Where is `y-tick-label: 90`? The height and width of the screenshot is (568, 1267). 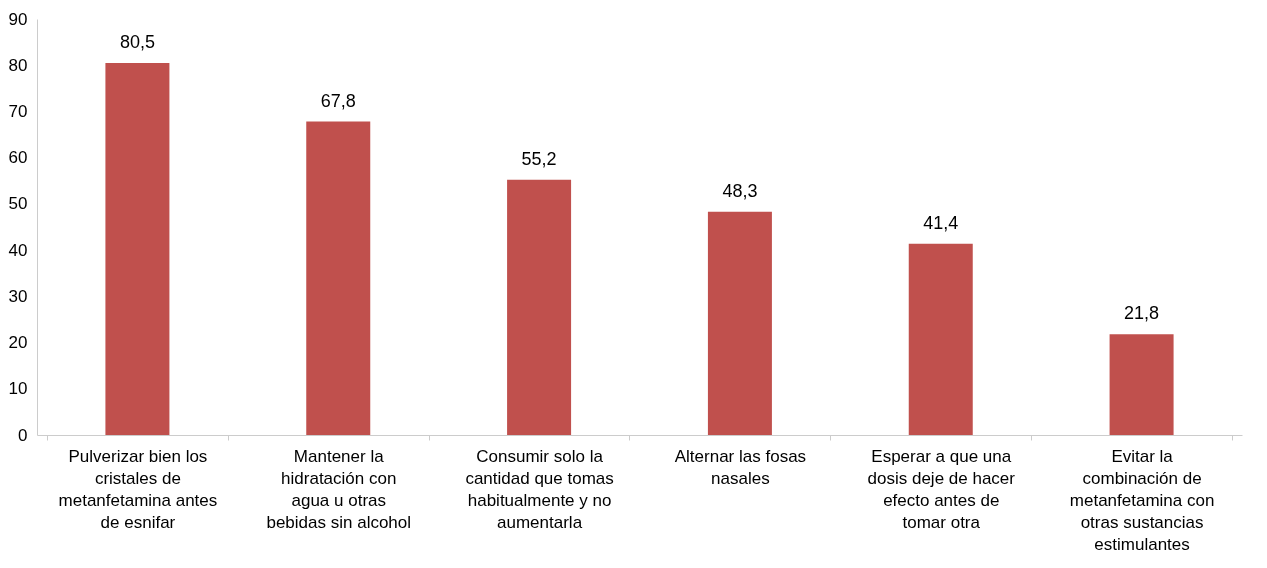
y-tick-label: 90 is located at coordinates (18, 19).